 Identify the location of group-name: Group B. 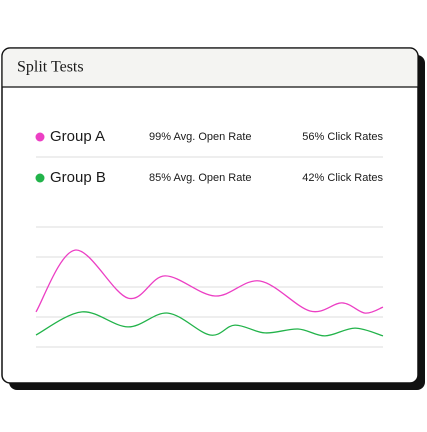
(78, 177).